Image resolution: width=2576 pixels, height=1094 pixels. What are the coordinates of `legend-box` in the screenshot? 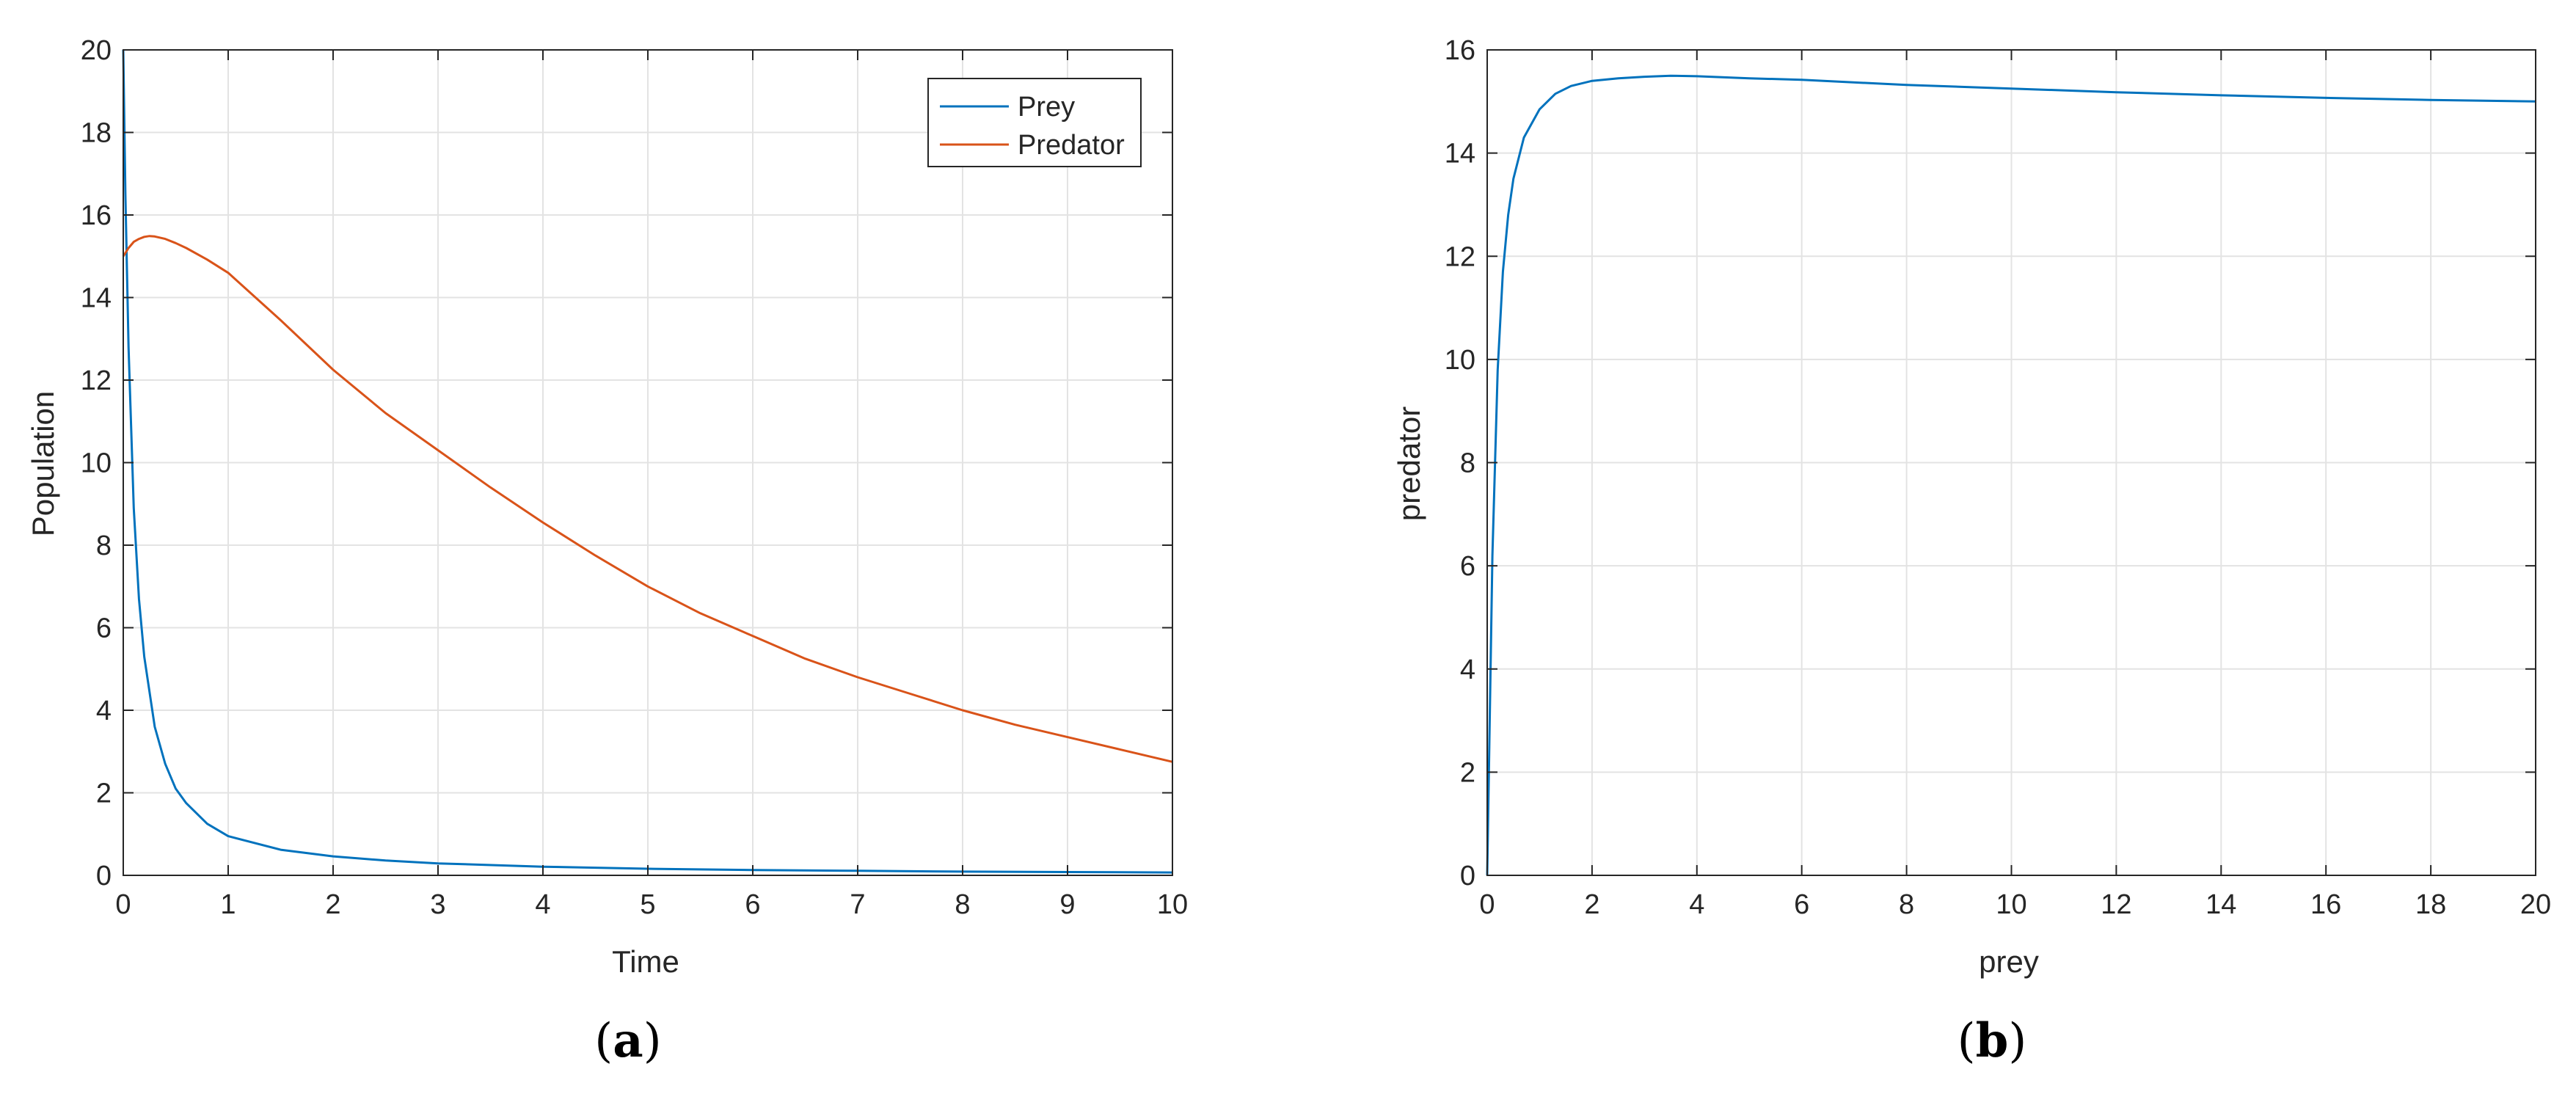 It's located at (1034, 123).